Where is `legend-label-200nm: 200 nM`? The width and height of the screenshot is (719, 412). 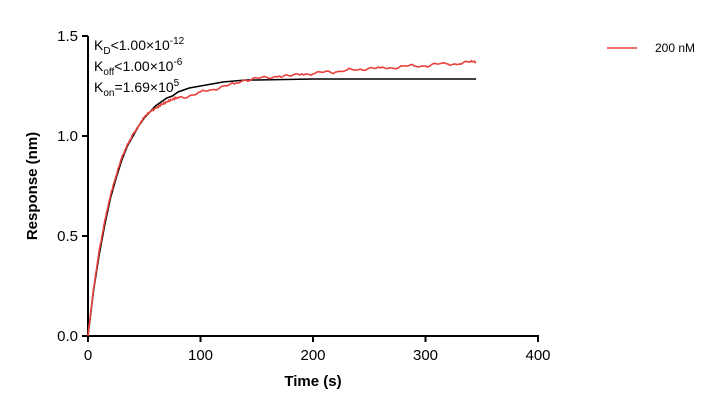 legend-label-200nm: 200 nM is located at coordinates (675, 48).